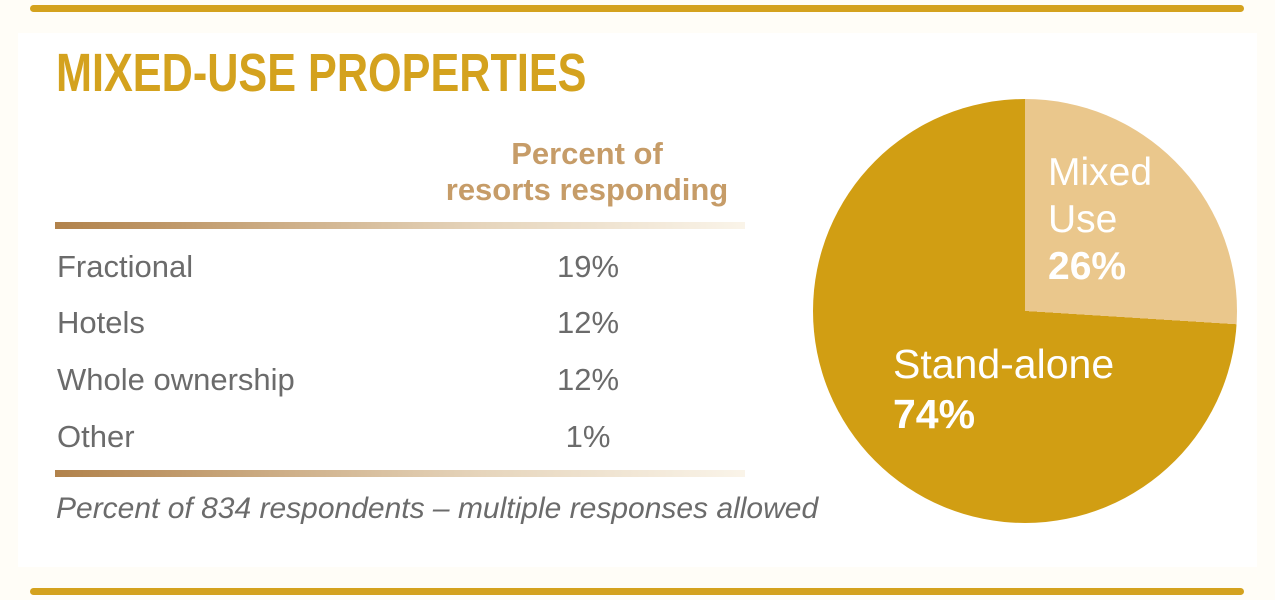 This screenshot has height=600, width=1275. Describe the element at coordinates (402, 380) in the screenshot. I see `table-row: Whole ownership 12%` at that location.